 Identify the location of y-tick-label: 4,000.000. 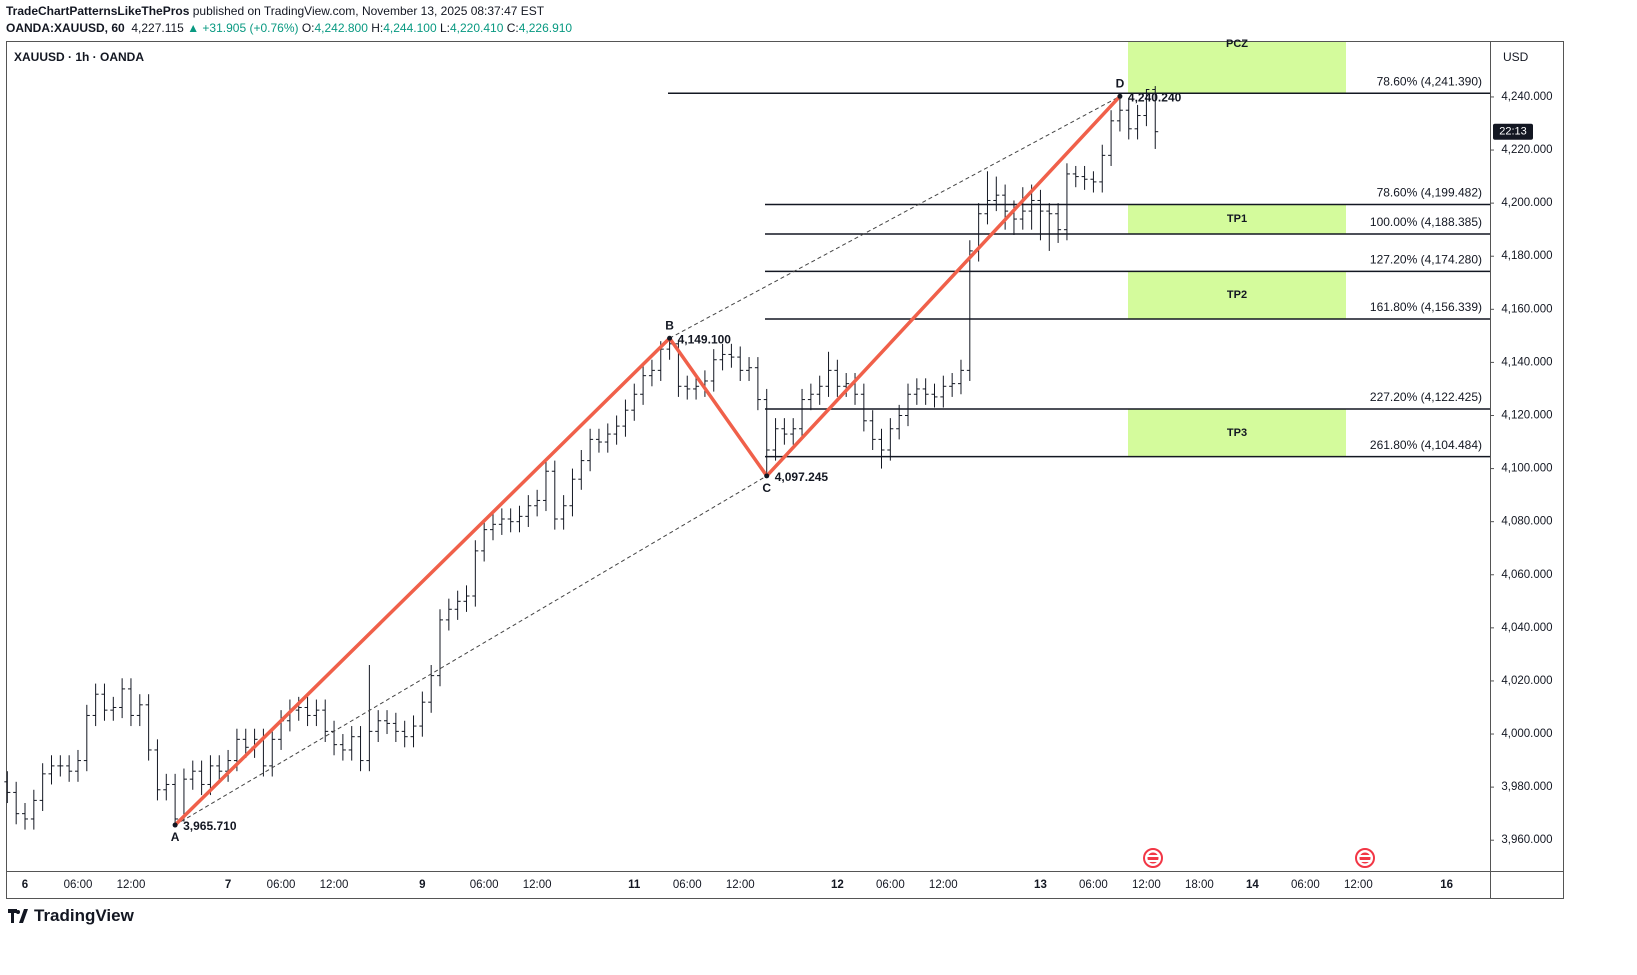
(1526, 734).